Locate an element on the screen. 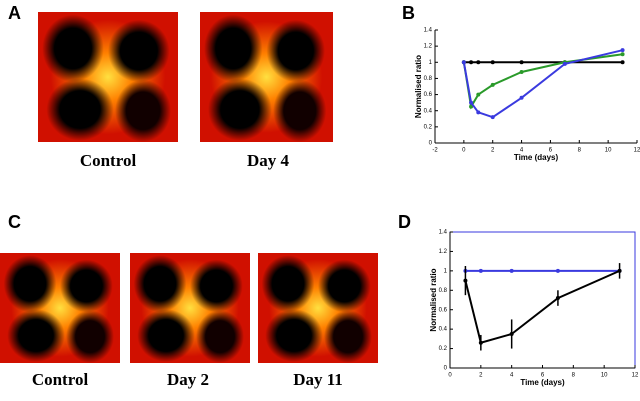  panel-label: B is located at coordinates (408, 13).